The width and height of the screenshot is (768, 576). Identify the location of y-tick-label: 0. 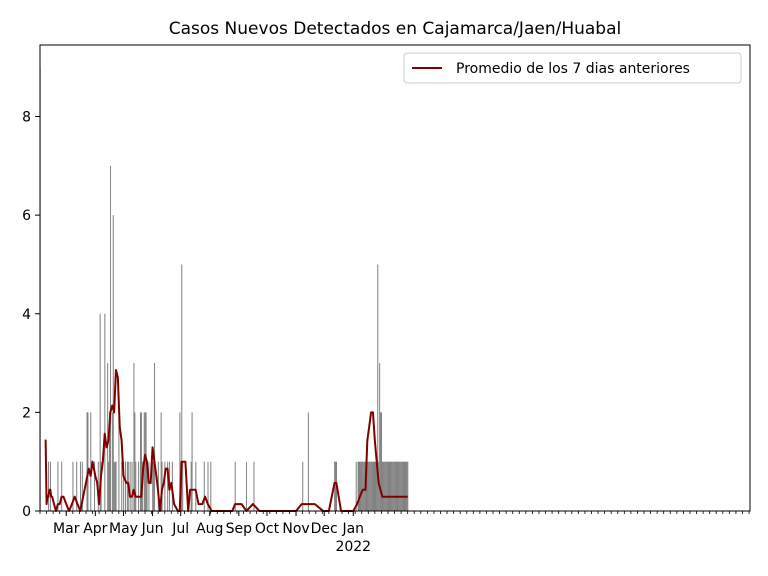
(26, 512).